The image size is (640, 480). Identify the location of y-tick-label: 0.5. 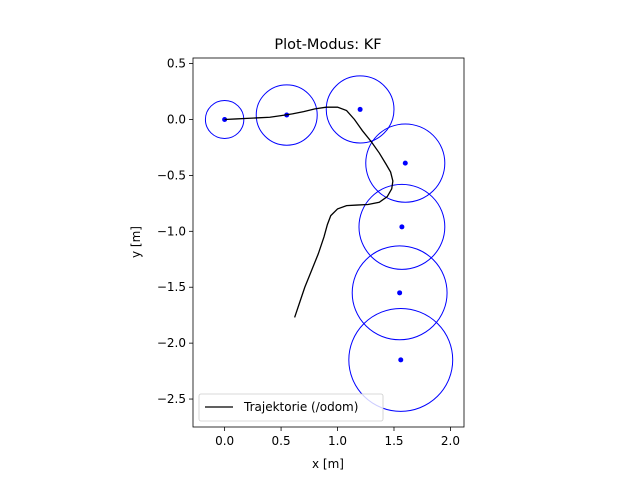
(176, 64).